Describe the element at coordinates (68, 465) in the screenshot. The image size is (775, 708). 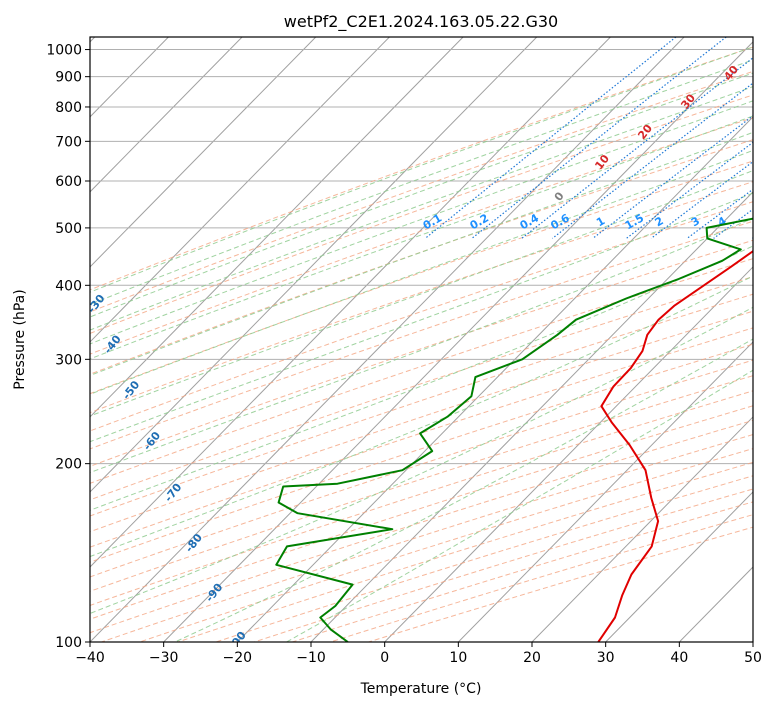
I see `y-tick-label: 200` at that location.